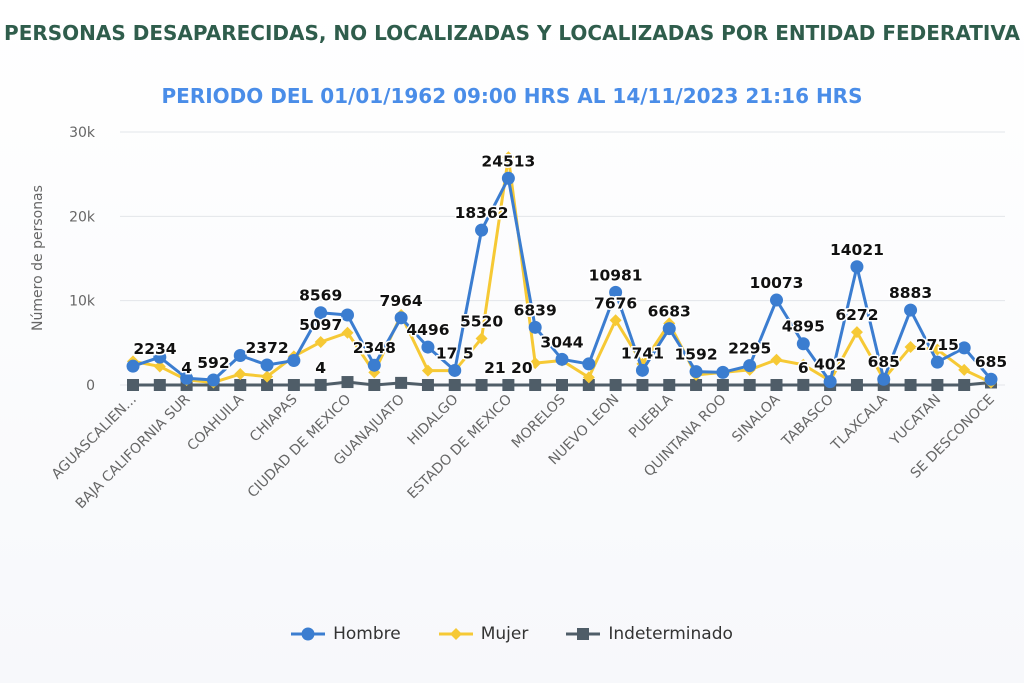  What do you see at coordinates (300, 447) in the screenshot?
I see `x-tick-label: CIUDAD DE MEXICO` at bounding box center [300, 447].